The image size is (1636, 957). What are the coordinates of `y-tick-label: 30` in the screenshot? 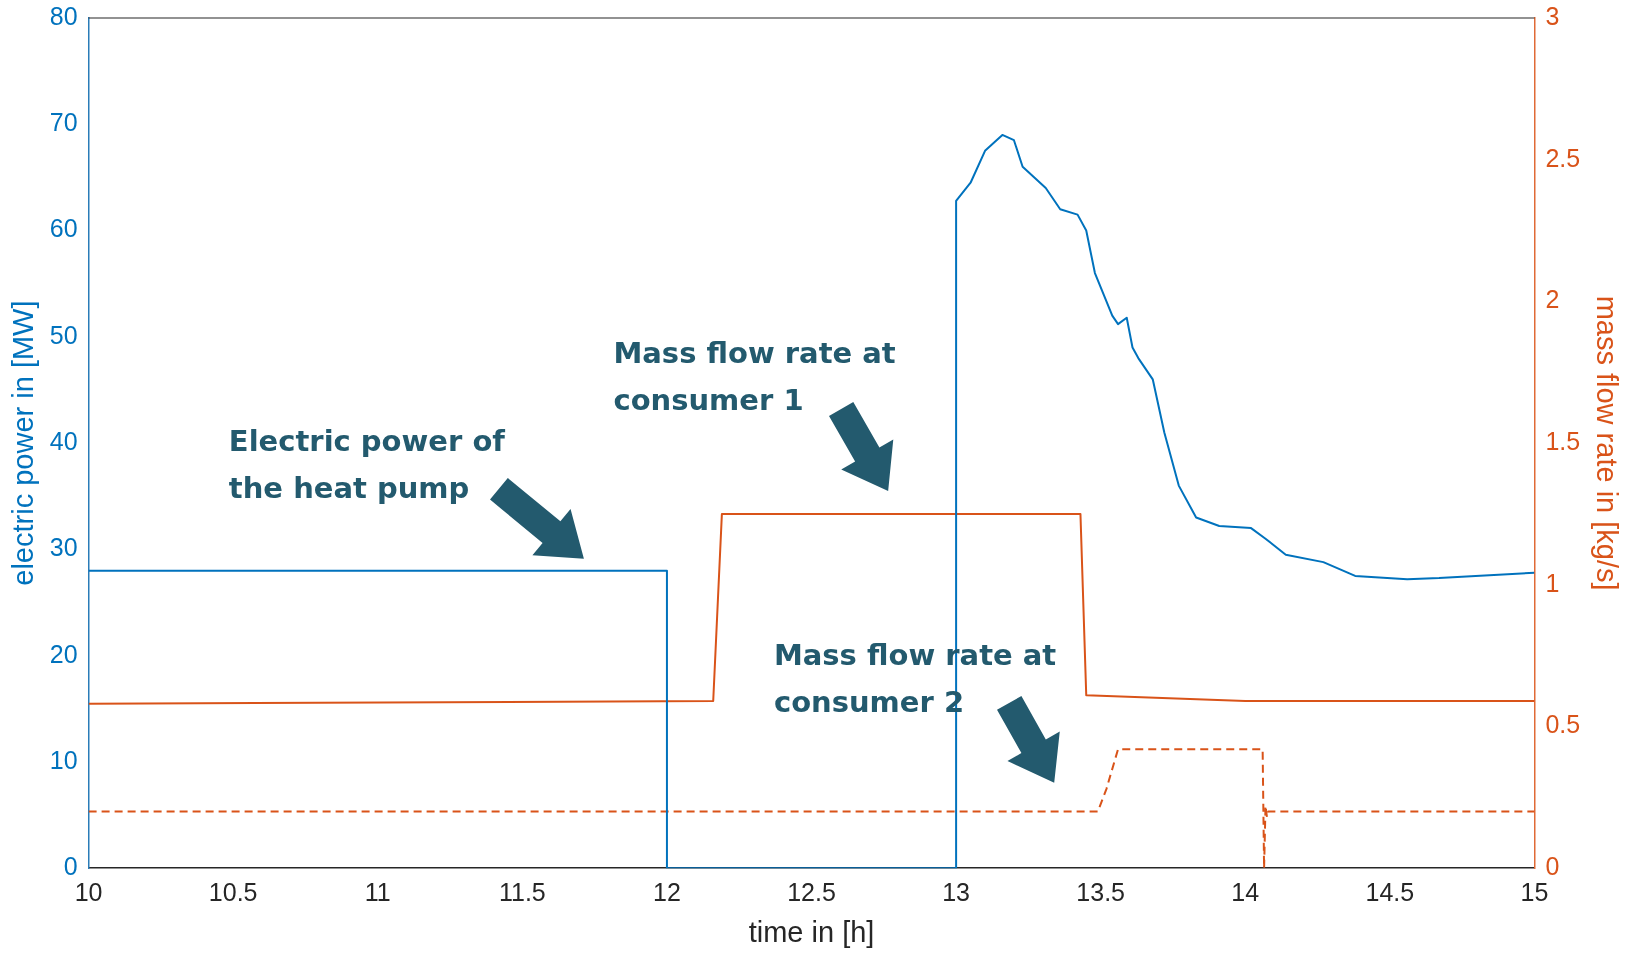 It's located at (63, 547).